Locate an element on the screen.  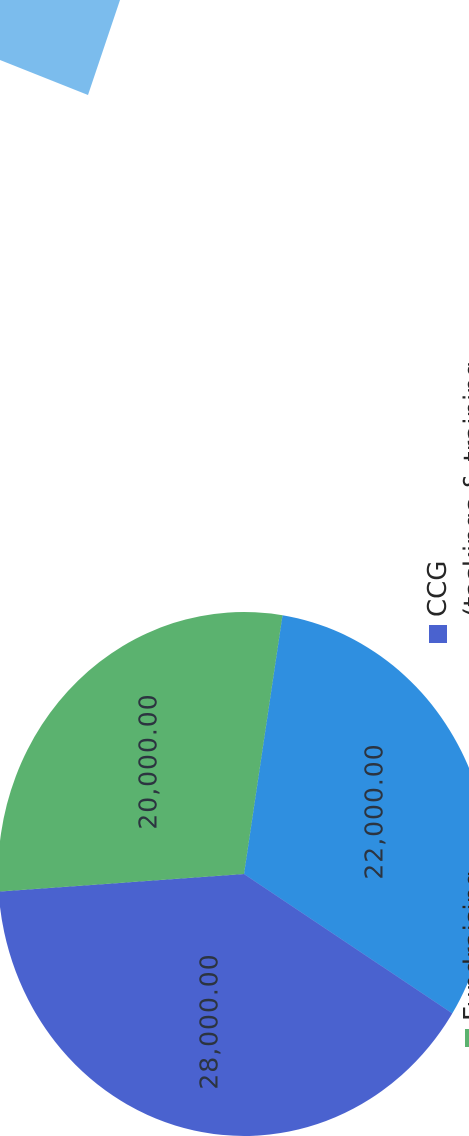
legend-label: CCG is located at coordinates (438, 588).